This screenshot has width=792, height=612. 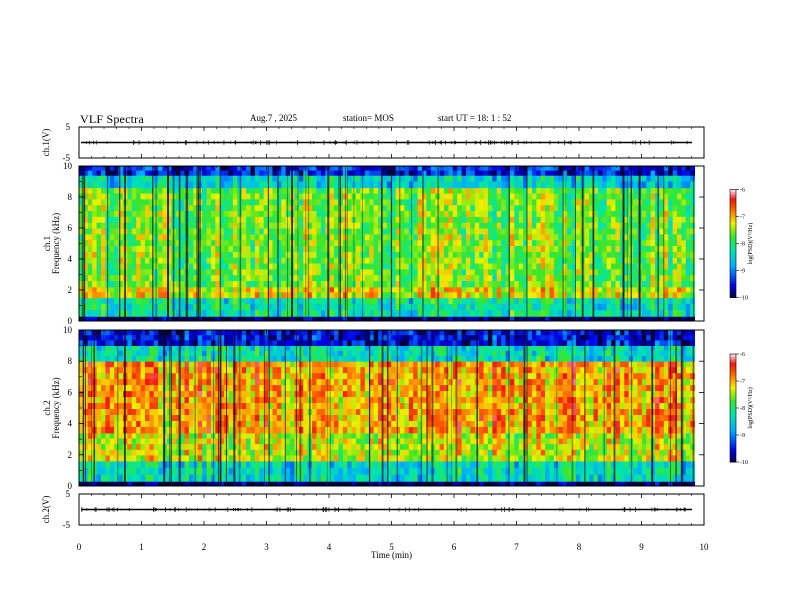 I want to click on ch1-spectrogram-streak, so click(x=201, y=243).